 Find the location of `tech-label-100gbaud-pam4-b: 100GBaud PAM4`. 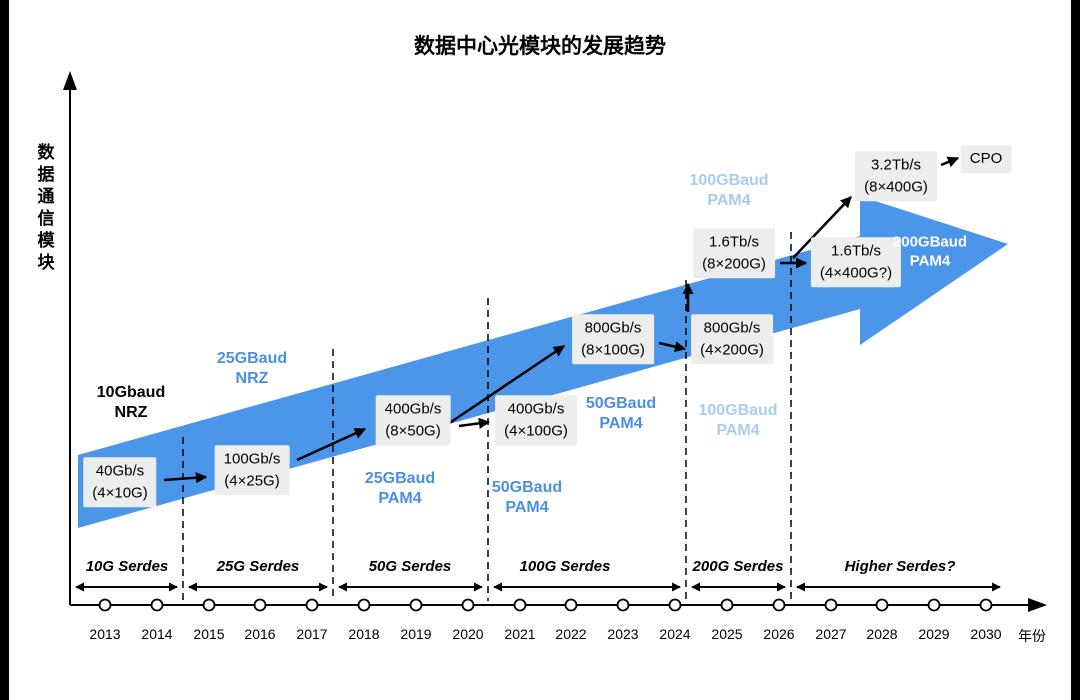

tech-label-100gbaud-pam4-b: 100GBaud PAM4 is located at coordinates (738, 420).